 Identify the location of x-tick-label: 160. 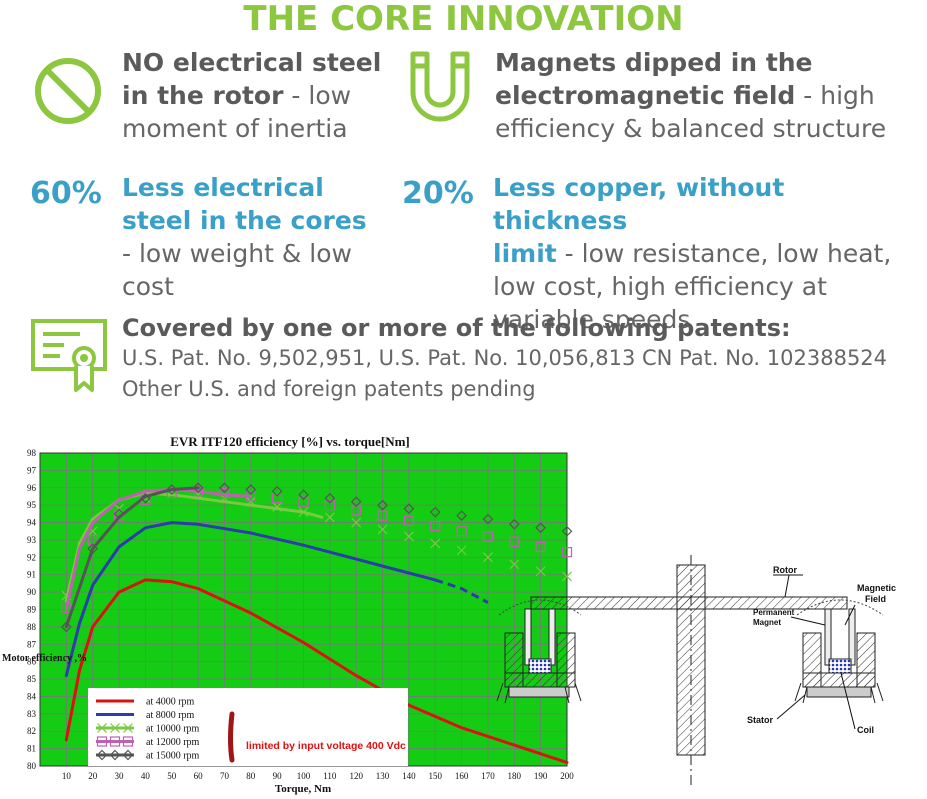
(462, 776).